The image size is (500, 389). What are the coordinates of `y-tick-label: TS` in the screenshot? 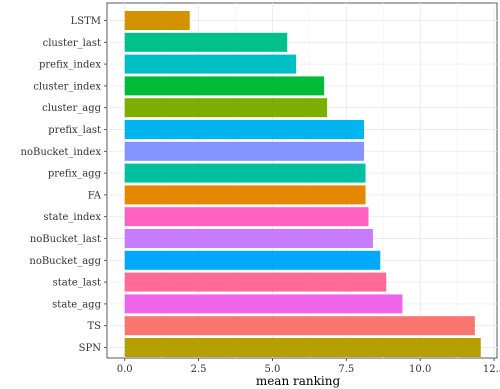 It's located at (94, 326).